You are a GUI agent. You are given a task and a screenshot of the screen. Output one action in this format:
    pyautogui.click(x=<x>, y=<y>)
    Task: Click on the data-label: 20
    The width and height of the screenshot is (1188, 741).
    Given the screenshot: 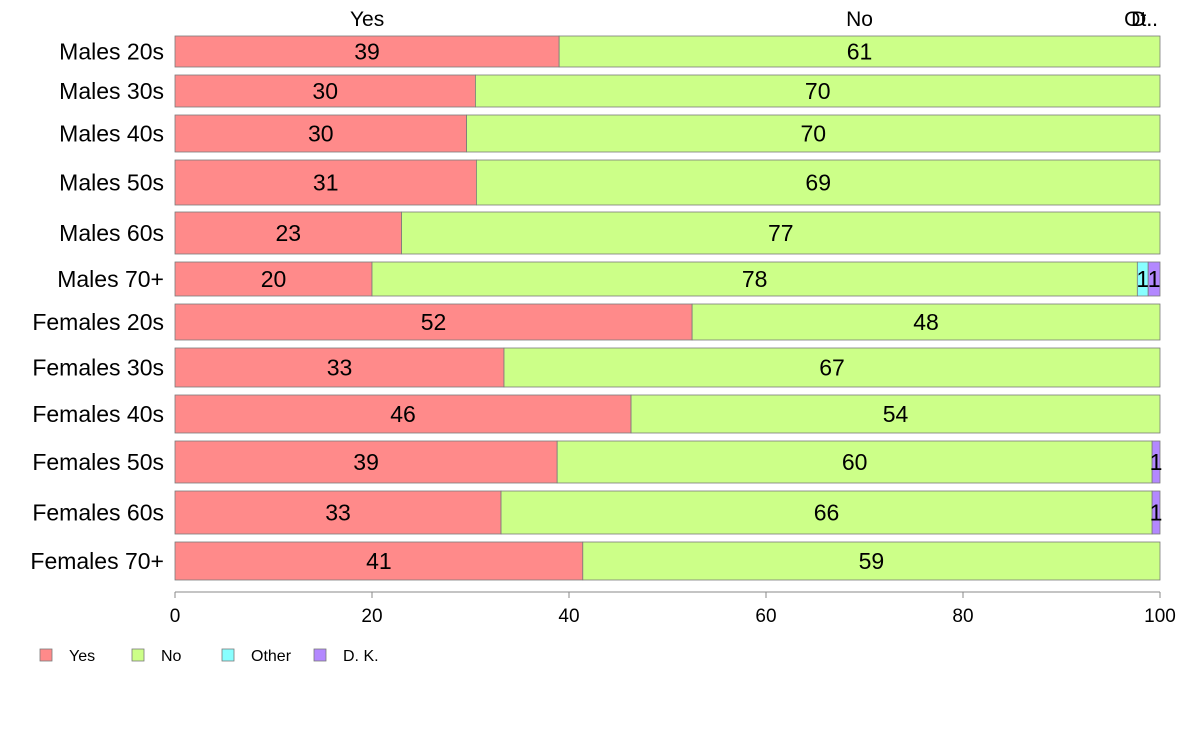 What is the action you would take?
    pyautogui.click(x=274, y=279)
    